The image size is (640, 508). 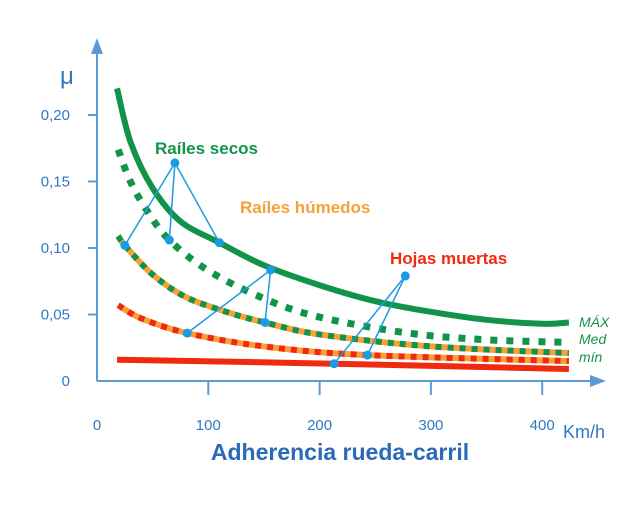 I want to click on x-tick-label: 100, so click(x=208, y=425).